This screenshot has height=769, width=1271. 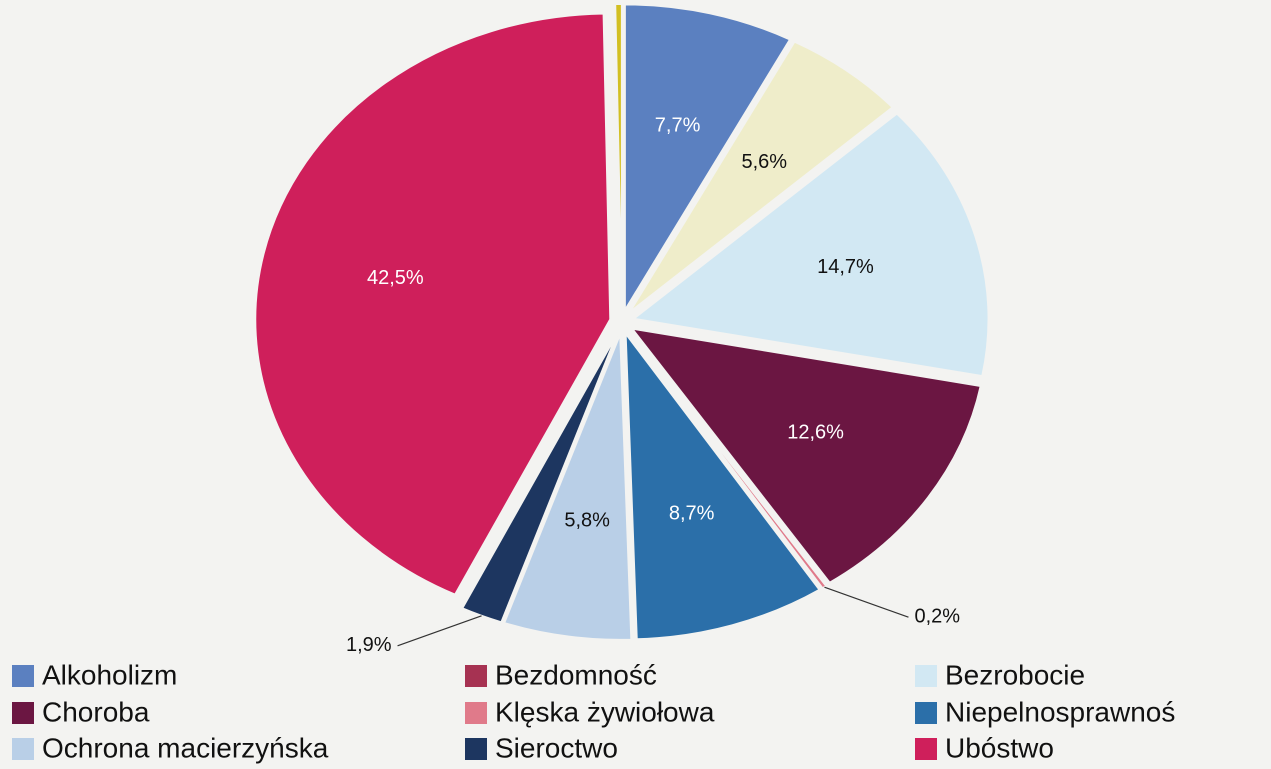 I want to click on value-label: 0,2%, so click(x=937, y=617).